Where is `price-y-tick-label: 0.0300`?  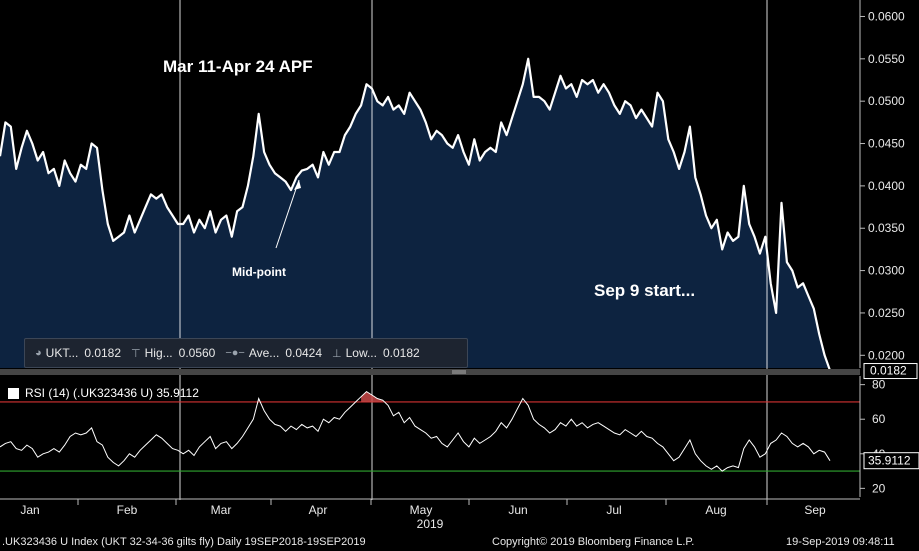 price-y-tick-label: 0.0300 is located at coordinates (886, 271).